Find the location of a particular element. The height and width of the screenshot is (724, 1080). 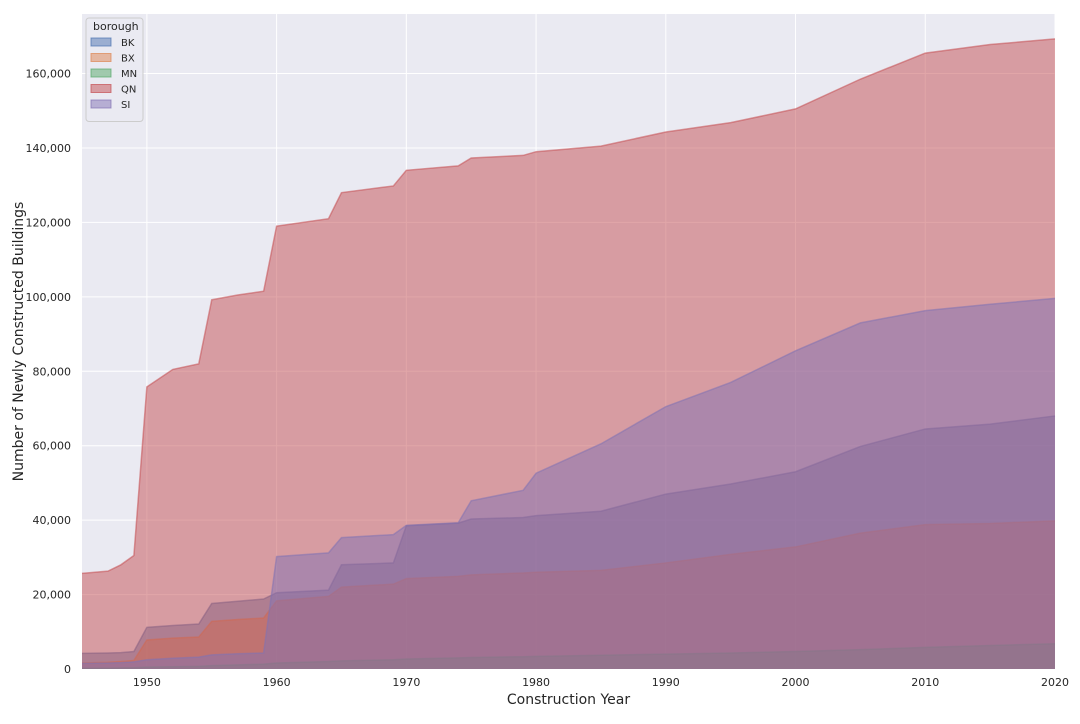

y-tick-label: 100,000 is located at coordinates (49, 297).